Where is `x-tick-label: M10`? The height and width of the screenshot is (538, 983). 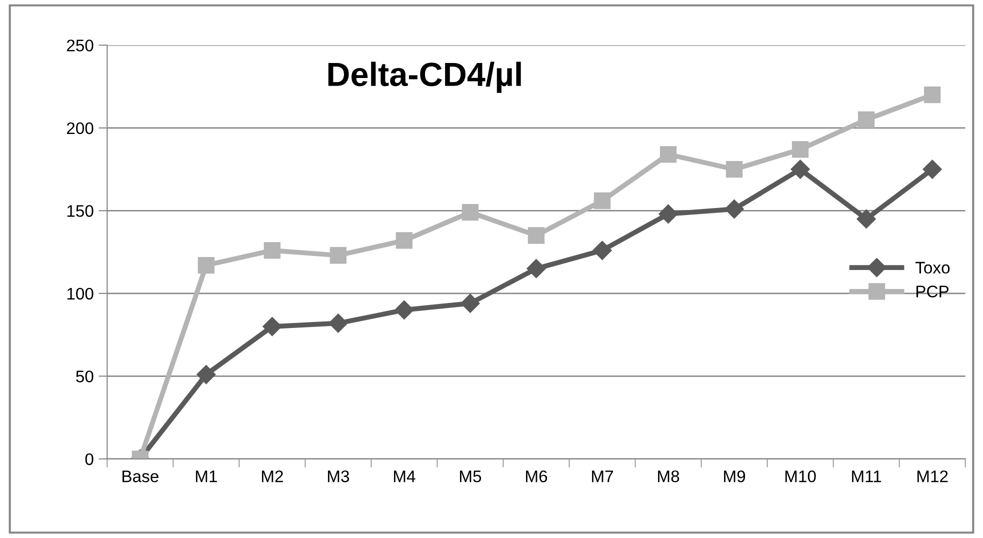 x-tick-label: M10 is located at coordinates (800, 476).